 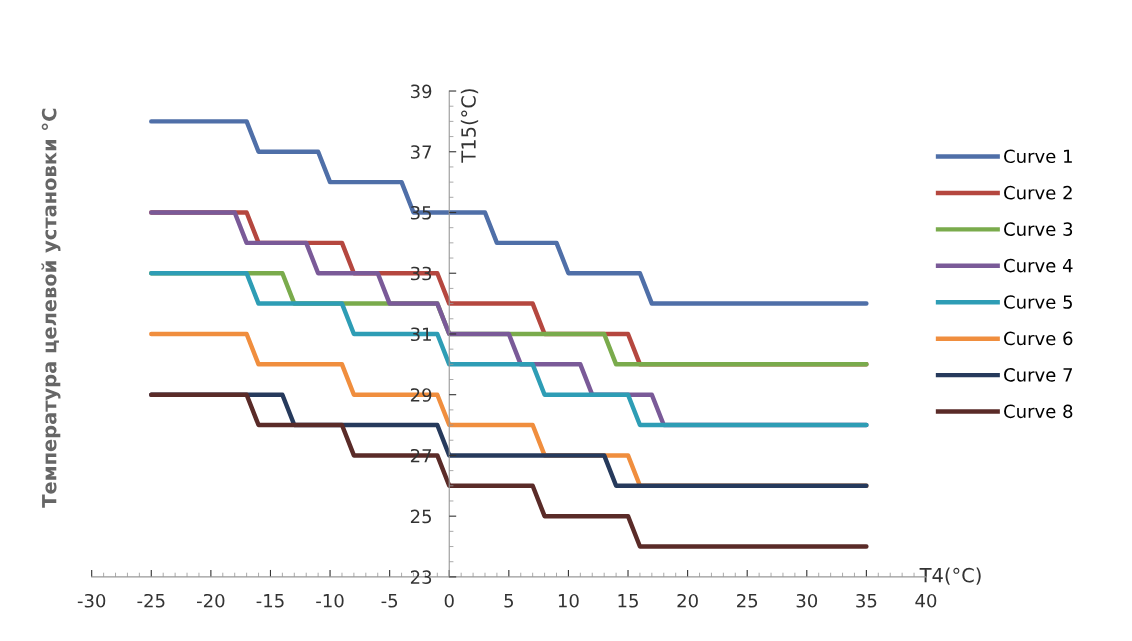 What do you see at coordinates (807, 600) in the screenshot?
I see `x-tick-label: 30` at bounding box center [807, 600].